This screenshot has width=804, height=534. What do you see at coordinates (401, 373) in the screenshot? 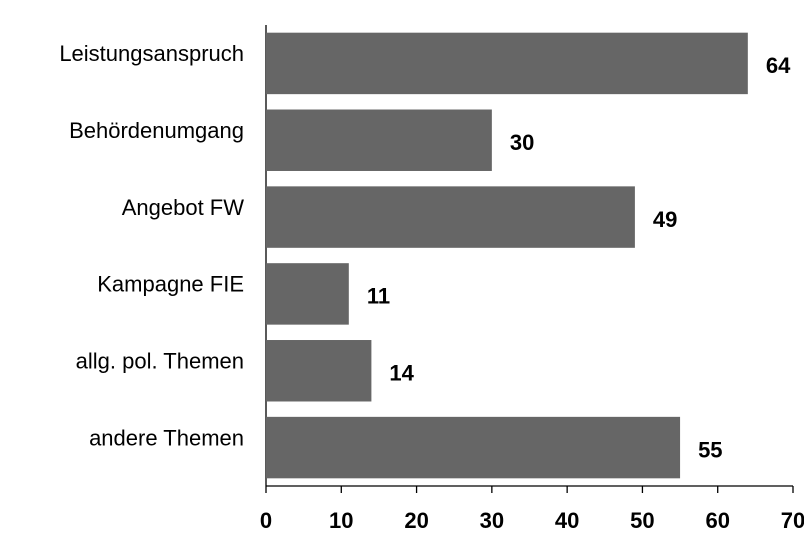
I see `data-label: 14` at bounding box center [401, 373].